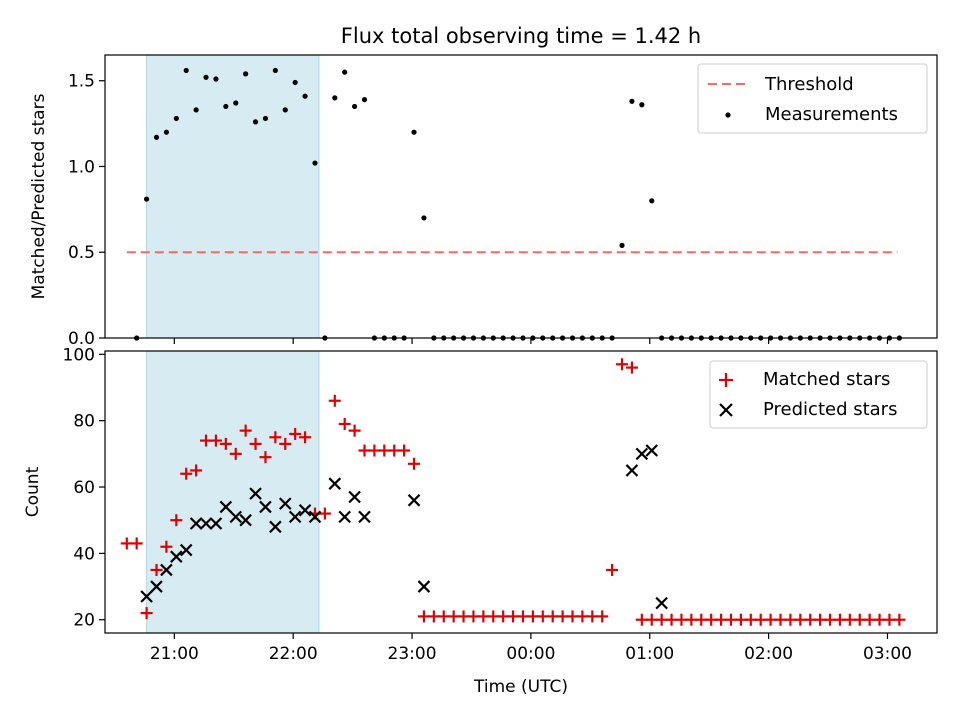  Describe the element at coordinates (81, 167) in the screenshot. I see `top-y-tick-label: 1.0` at that location.